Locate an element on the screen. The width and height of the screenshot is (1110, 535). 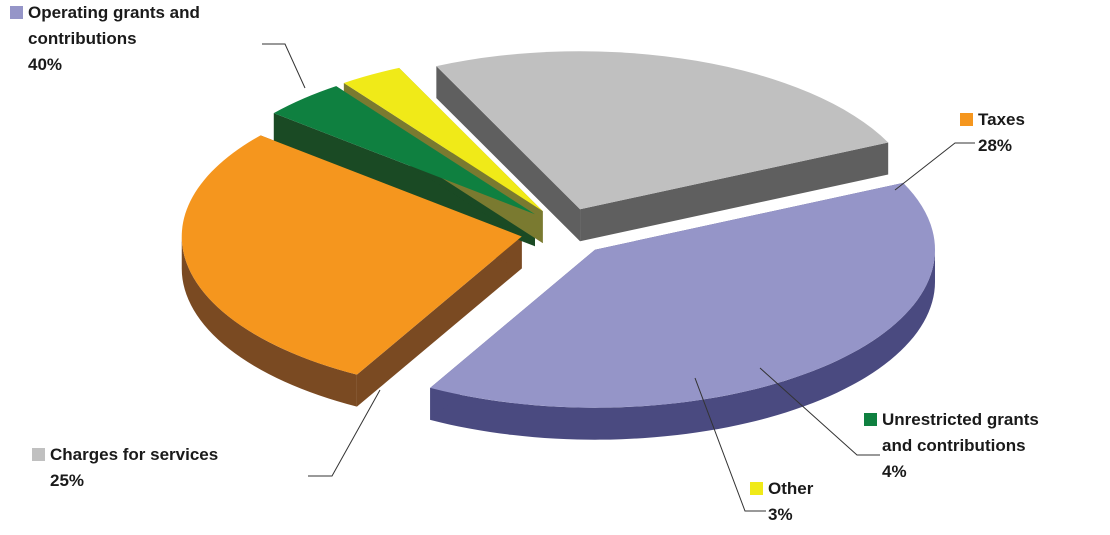
slice-label-other: Other is located at coordinates (791, 488).